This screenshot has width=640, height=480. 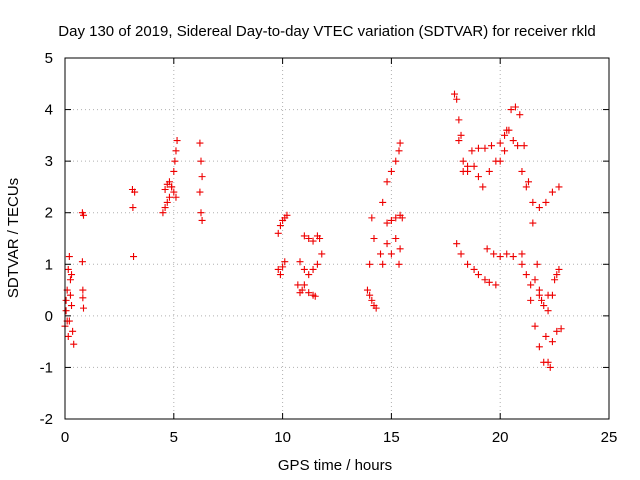 What do you see at coordinates (500, 437) in the screenshot?
I see `x-tick-label: 20` at bounding box center [500, 437].